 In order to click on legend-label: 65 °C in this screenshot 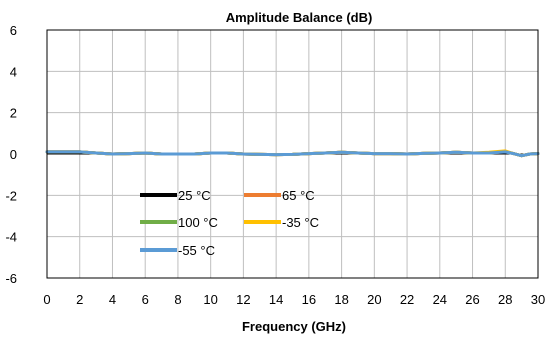, I will do `click(298, 195)`.